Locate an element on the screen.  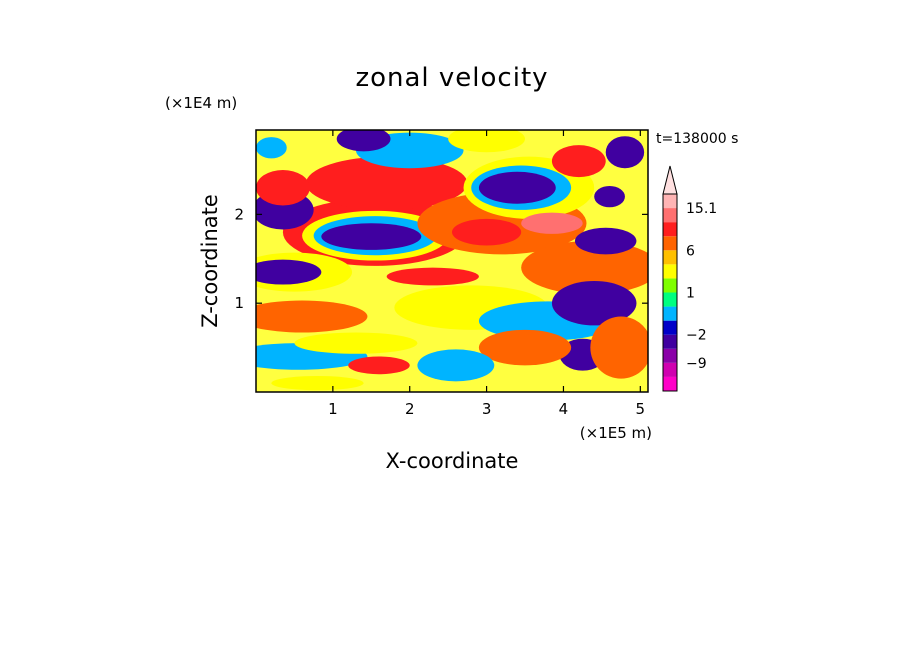
colorbar: 15.1 6 1 −2 −9 is located at coordinates (689, 278).